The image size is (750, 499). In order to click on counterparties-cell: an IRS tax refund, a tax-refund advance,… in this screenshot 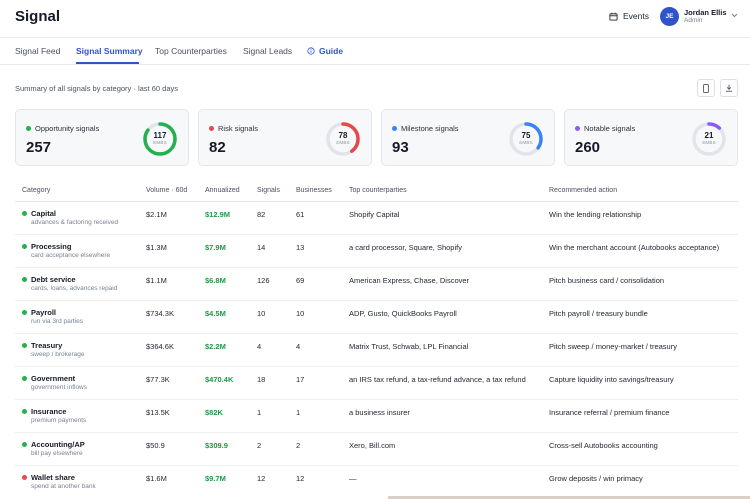, I will do `click(437, 379)`.